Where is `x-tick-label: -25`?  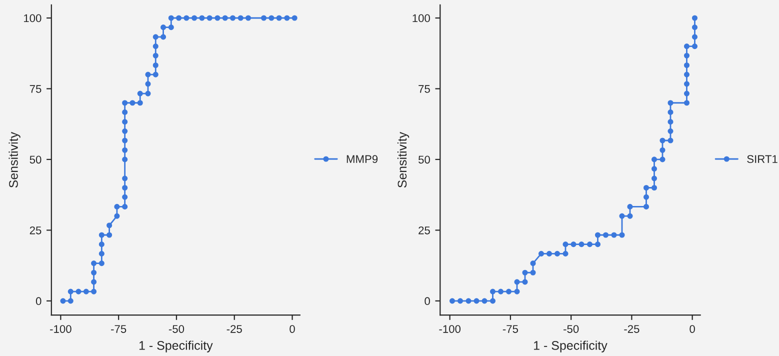
x-tick-label: -25 is located at coordinates (234, 329).